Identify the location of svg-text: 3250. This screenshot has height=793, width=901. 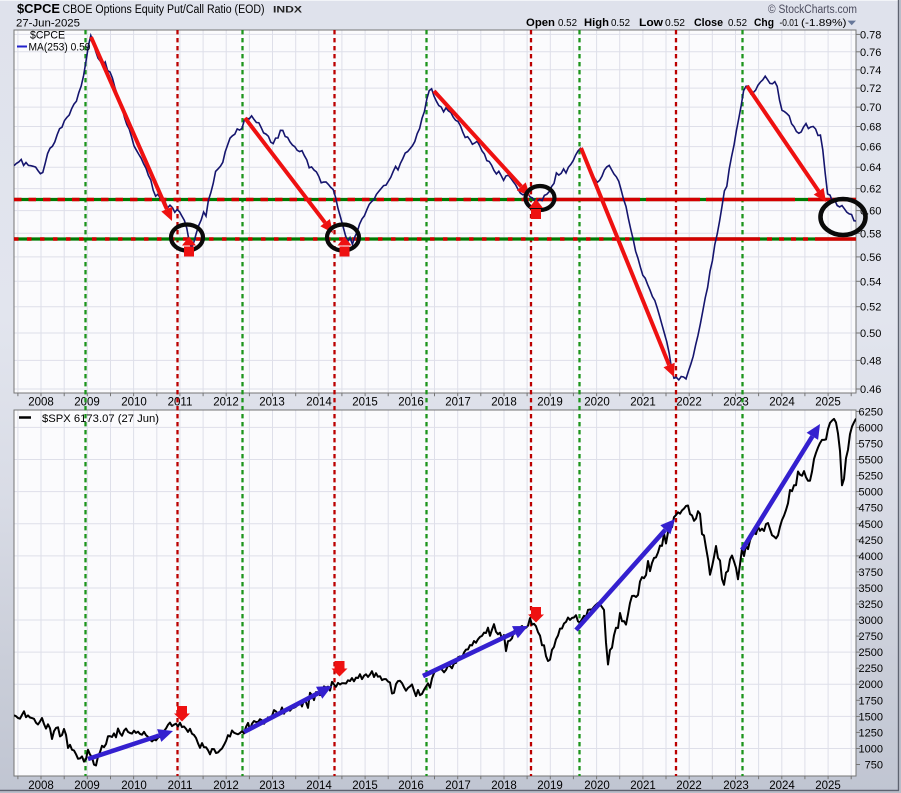
(871, 605).